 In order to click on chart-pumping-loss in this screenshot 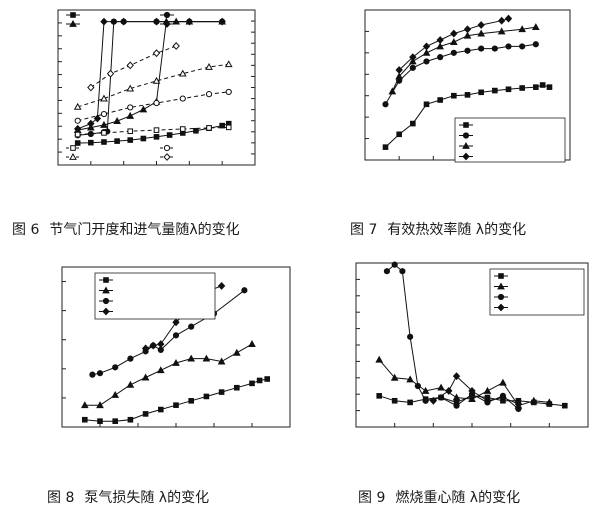, I will do `click(176, 347)`.